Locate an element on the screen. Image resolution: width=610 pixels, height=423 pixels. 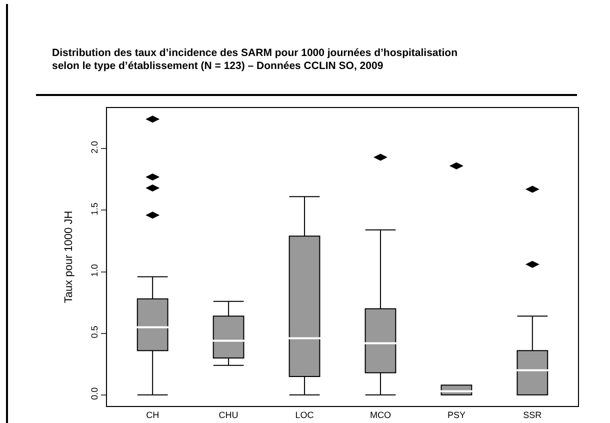
x-tick-label: LOC is located at coordinates (304, 415).